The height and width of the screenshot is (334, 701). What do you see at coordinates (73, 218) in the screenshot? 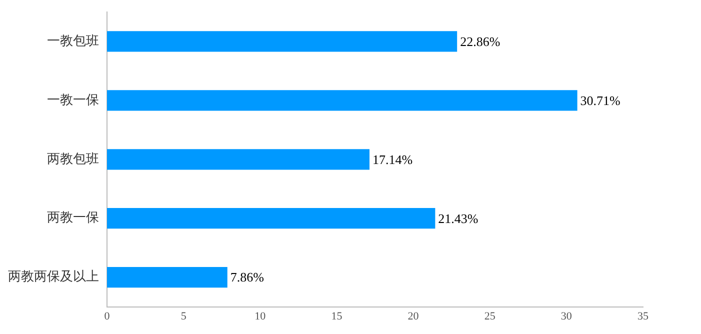
I see `y-tick-label: 两教一保` at bounding box center [73, 218].